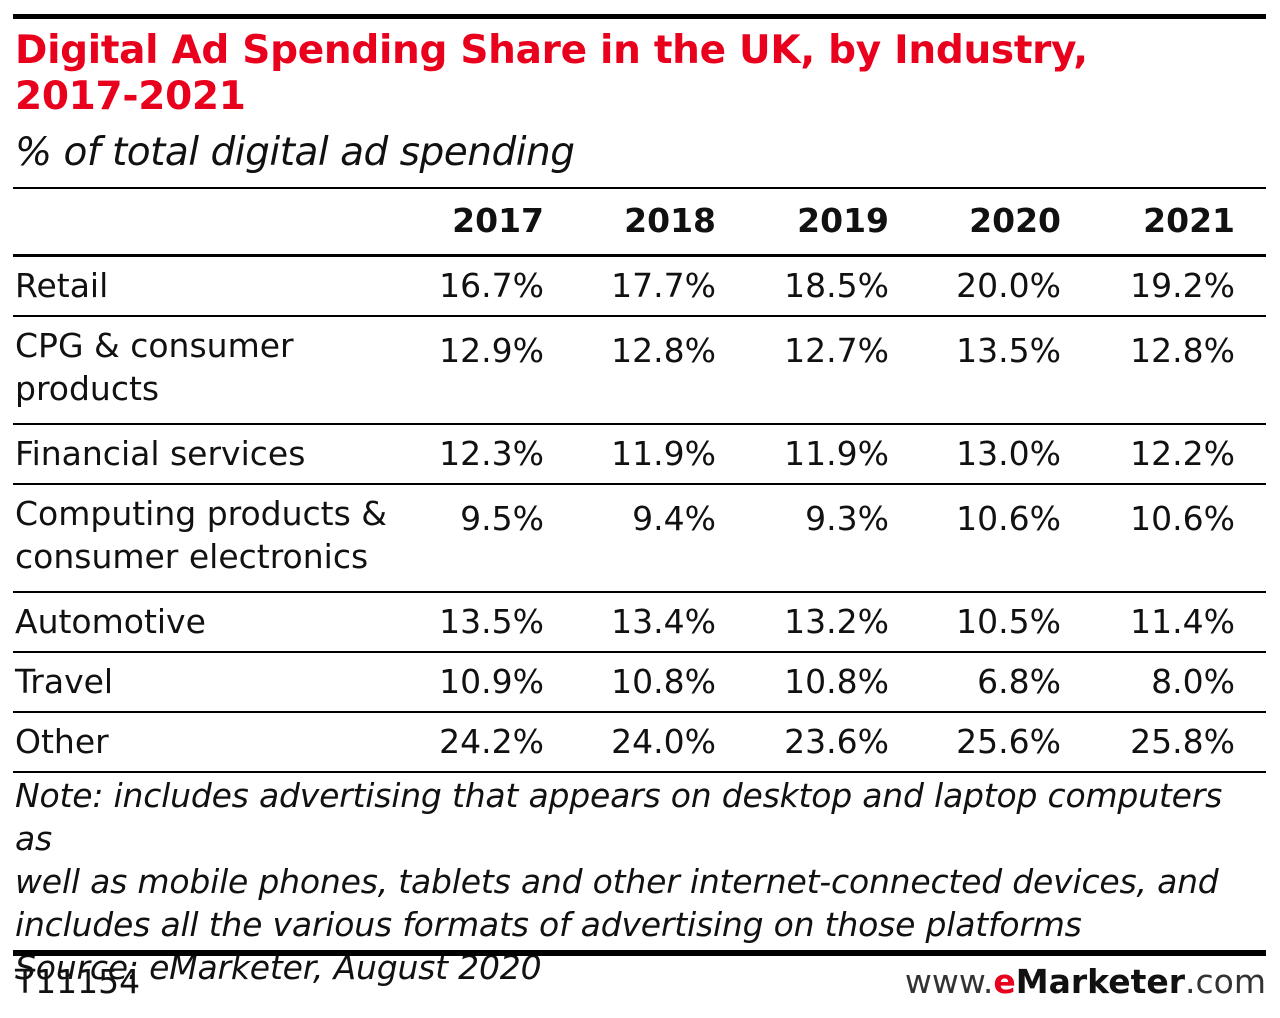  Describe the element at coordinates (639, 953) in the screenshot. I see `bottom-rule` at that location.